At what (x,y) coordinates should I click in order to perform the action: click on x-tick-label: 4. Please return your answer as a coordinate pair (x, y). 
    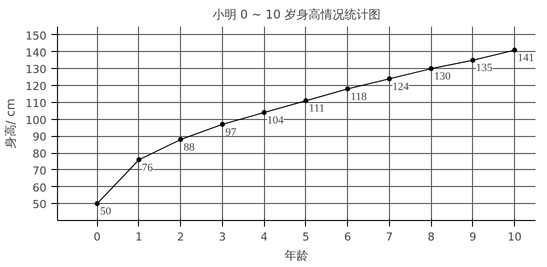
    Looking at the image, I should click on (264, 237).